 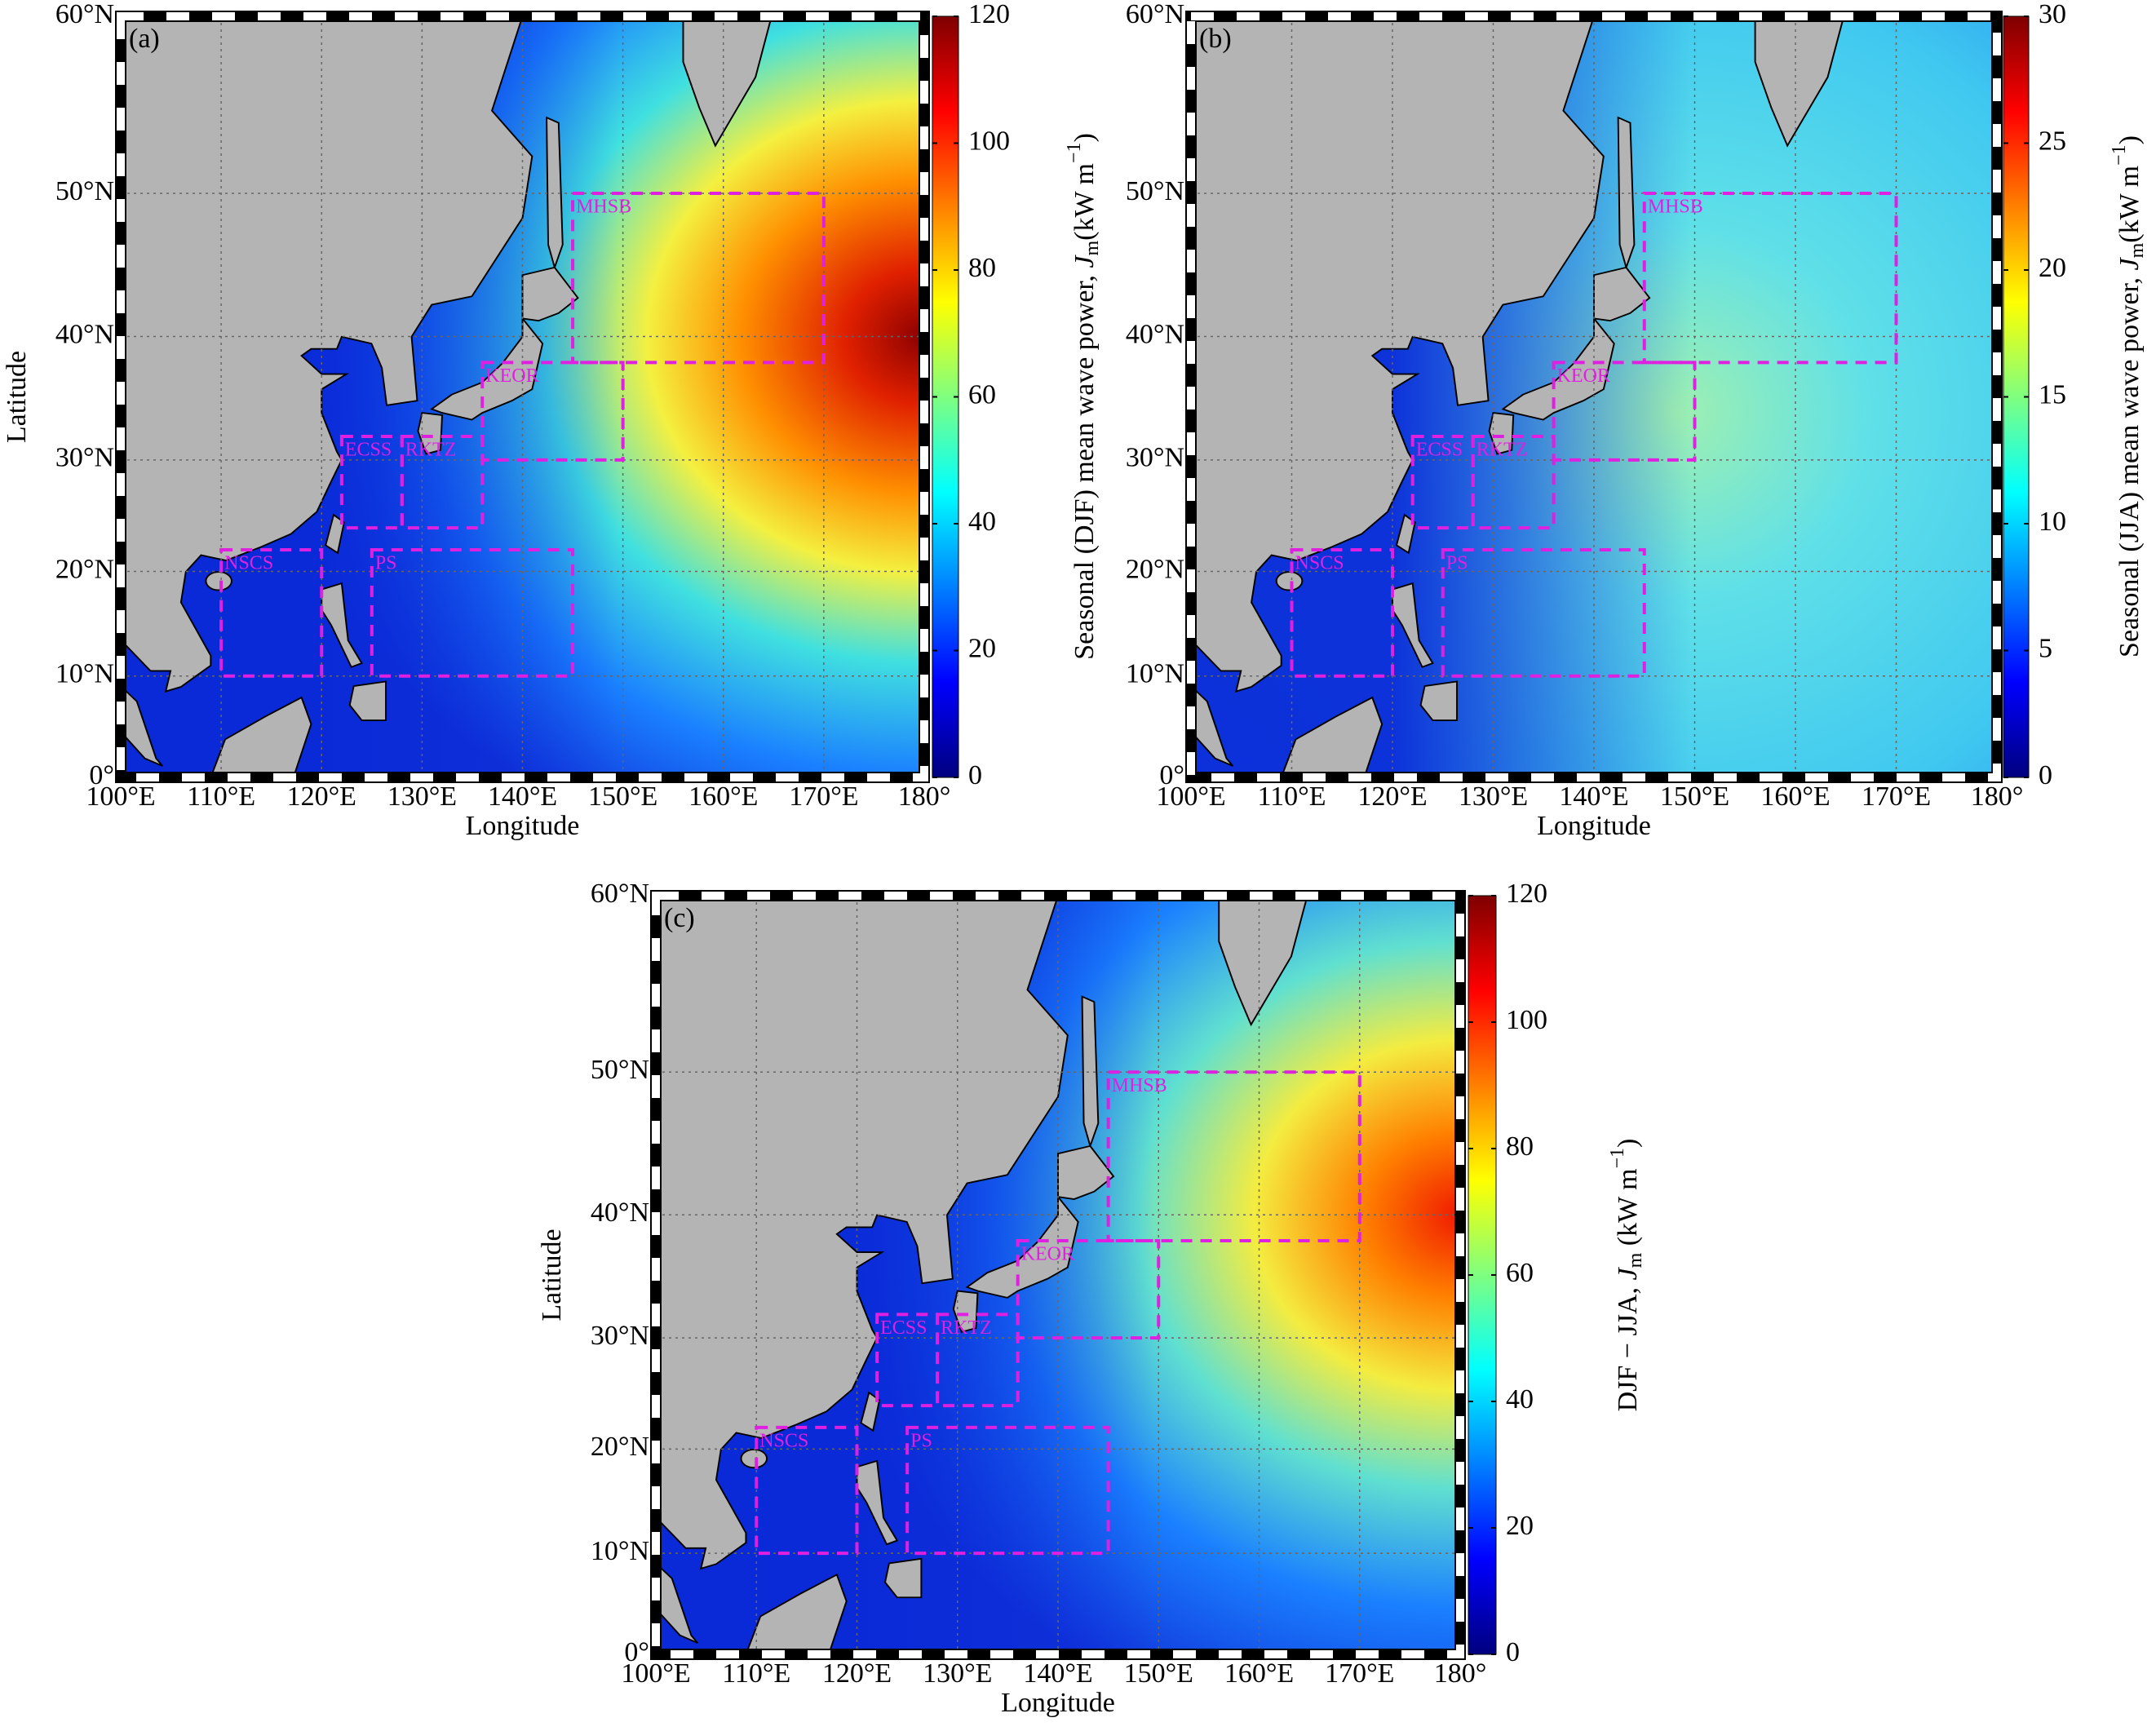 I want to click on colorbar-tick-label: 30, so click(x=2052, y=14).